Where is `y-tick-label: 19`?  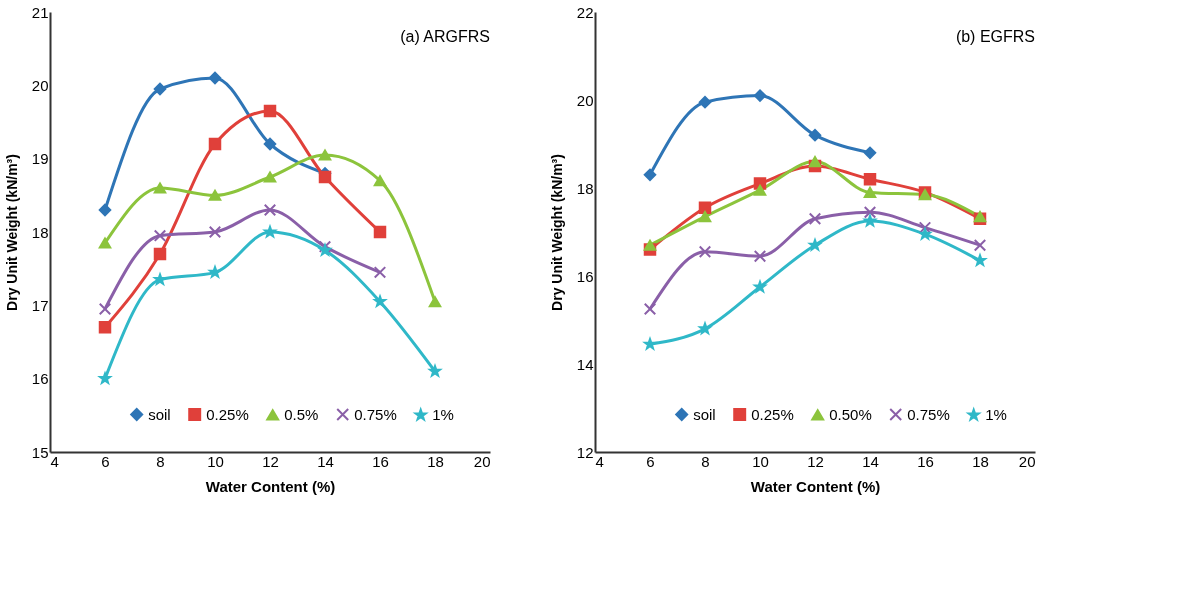 y-tick-label: 19 is located at coordinates (40, 159).